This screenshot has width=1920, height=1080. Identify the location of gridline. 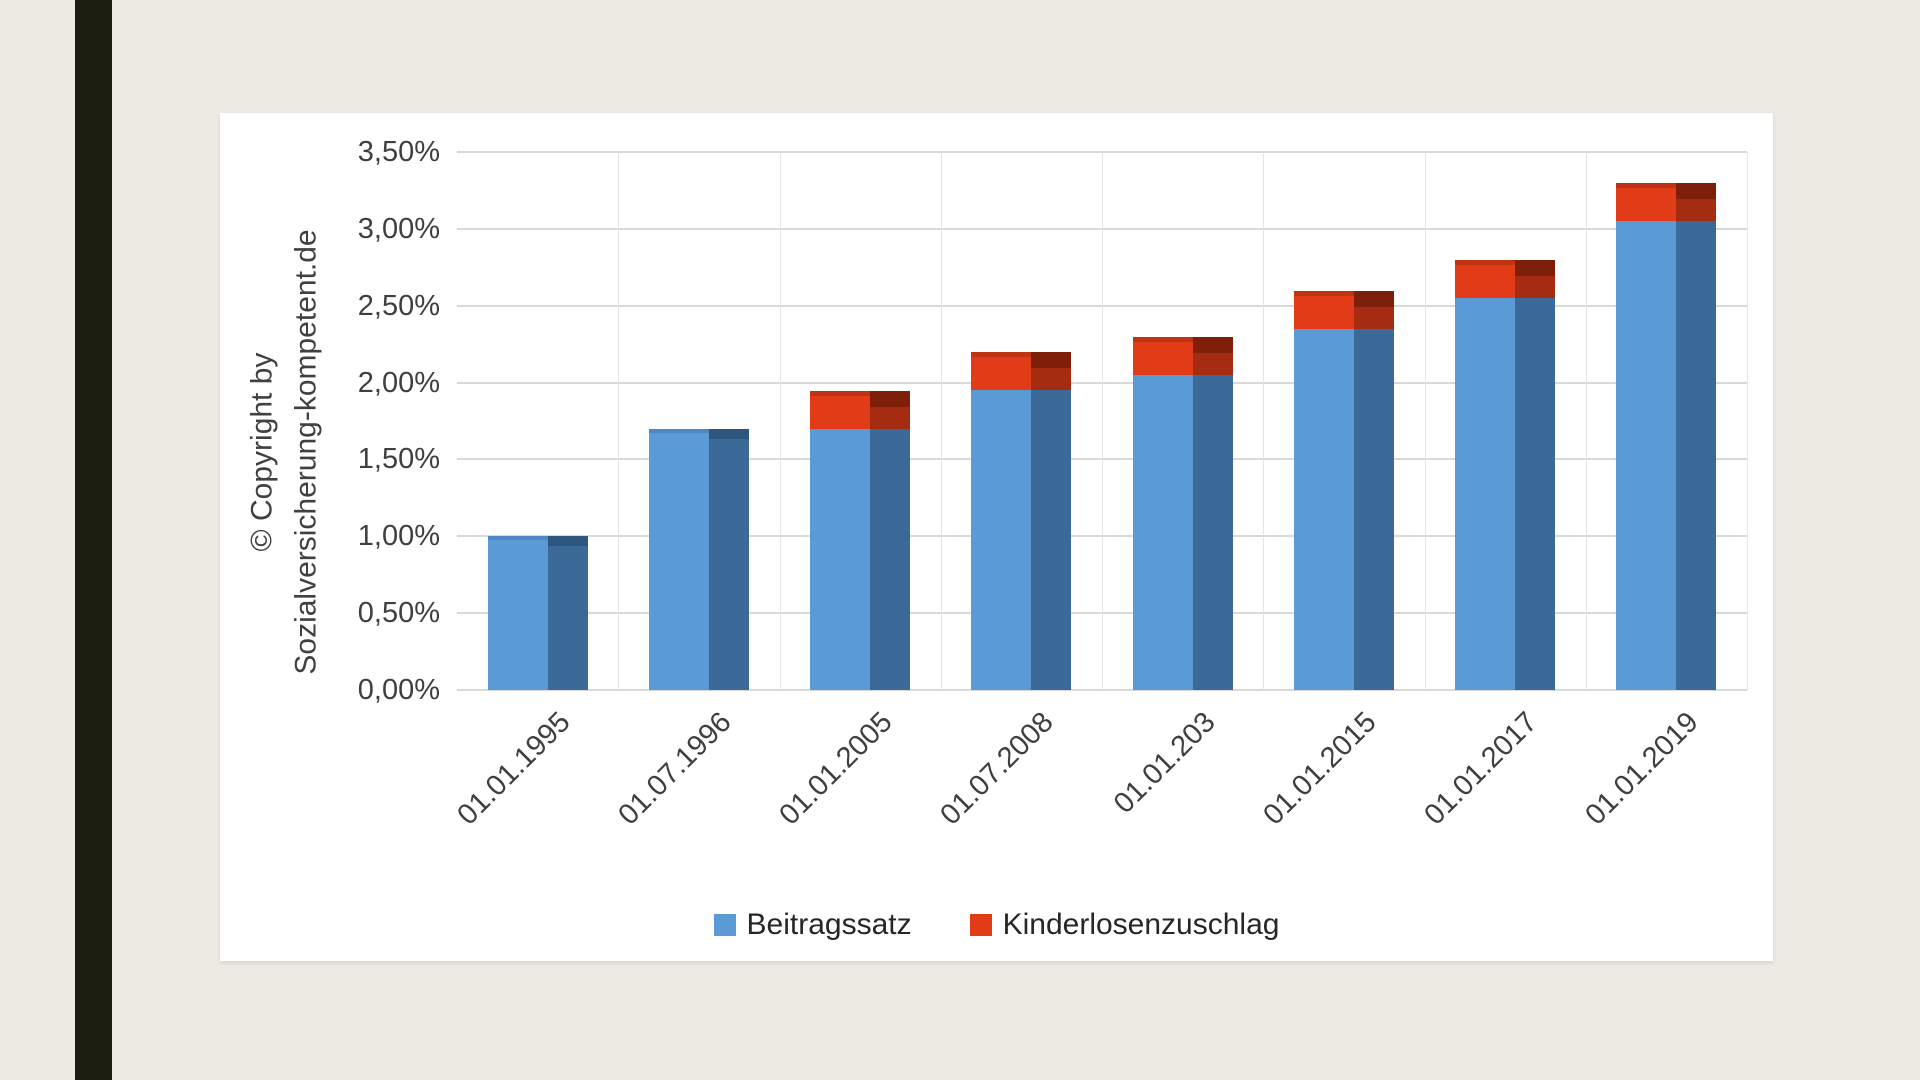
(1102, 690).